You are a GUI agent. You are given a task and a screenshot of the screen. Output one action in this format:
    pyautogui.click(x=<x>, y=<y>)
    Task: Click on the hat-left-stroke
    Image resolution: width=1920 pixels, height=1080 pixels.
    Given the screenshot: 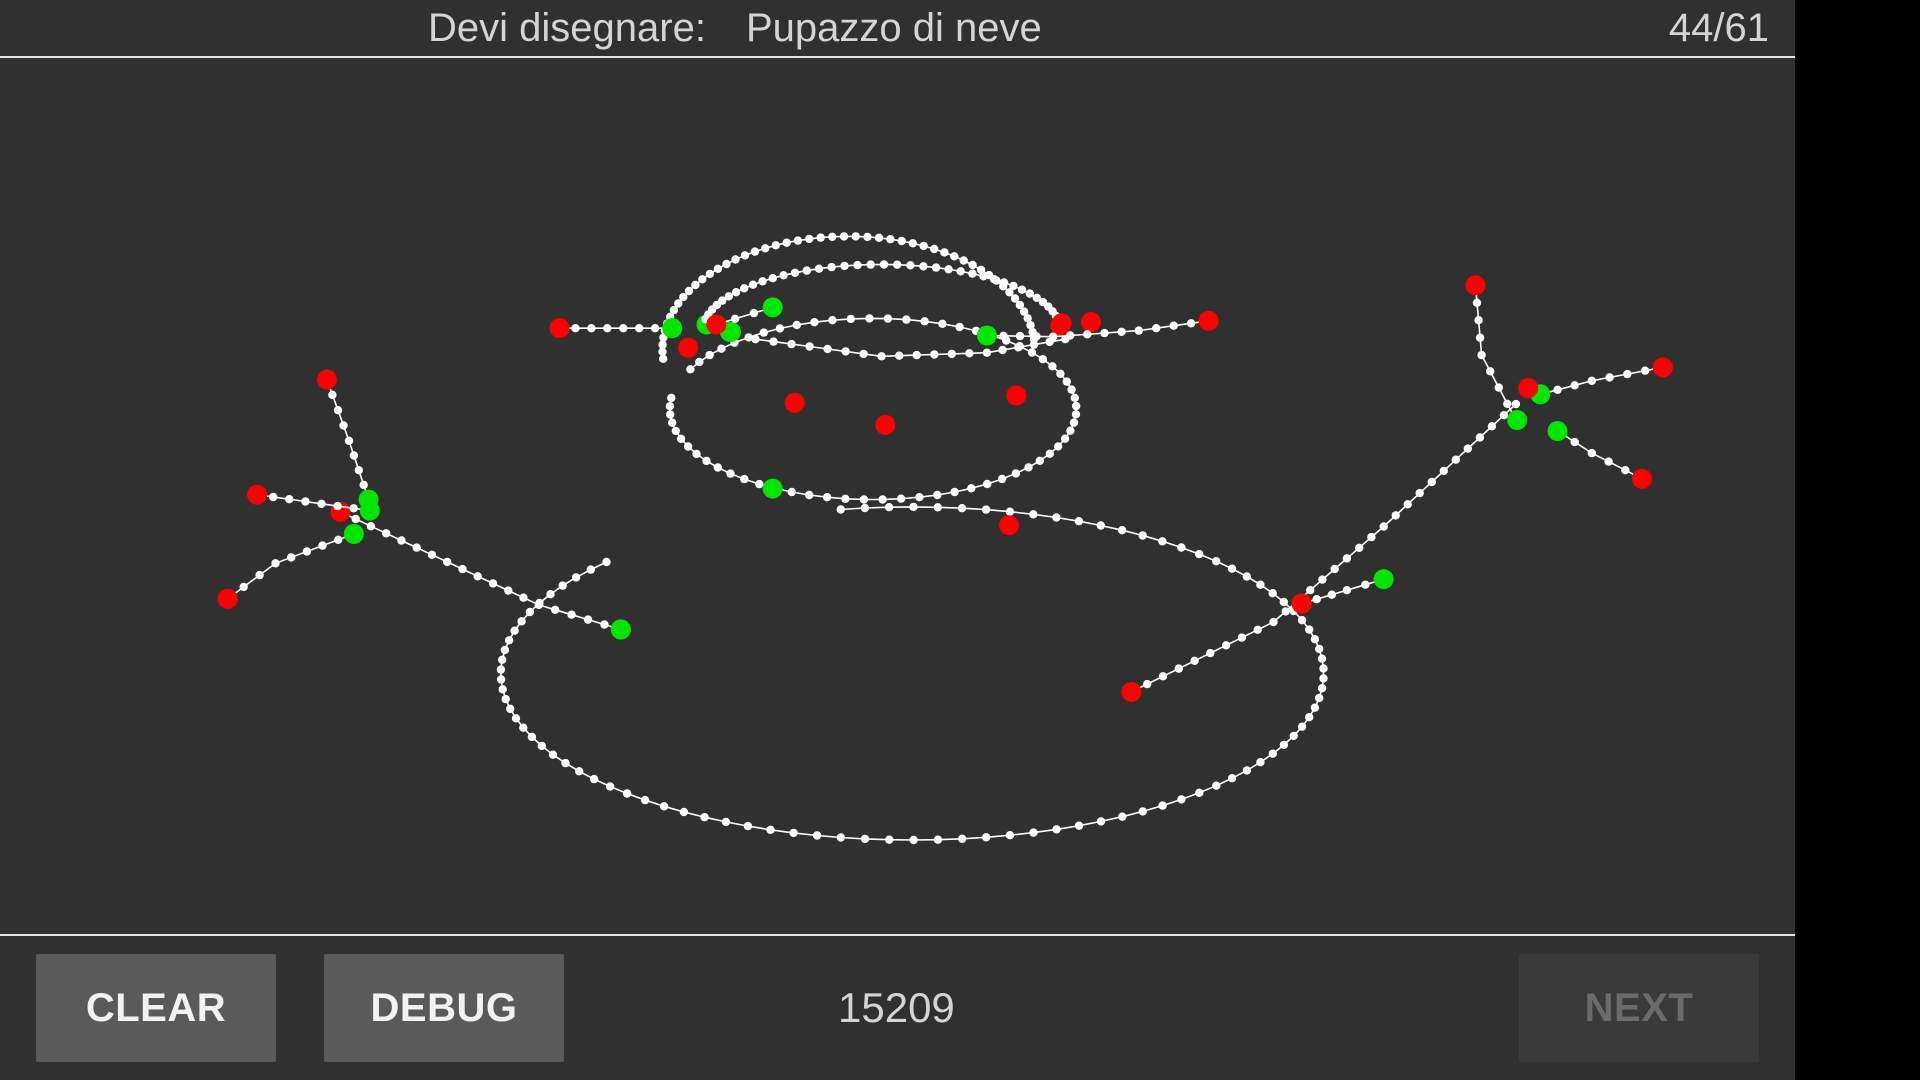 What is the action you would take?
    pyautogui.click(x=616, y=328)
    